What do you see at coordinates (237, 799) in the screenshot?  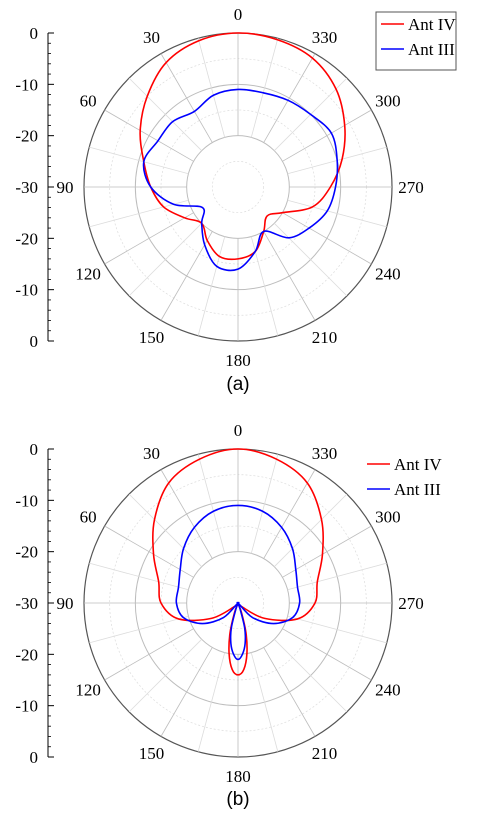 I see `panel-label: (b)` at bounding box center [237, 799].